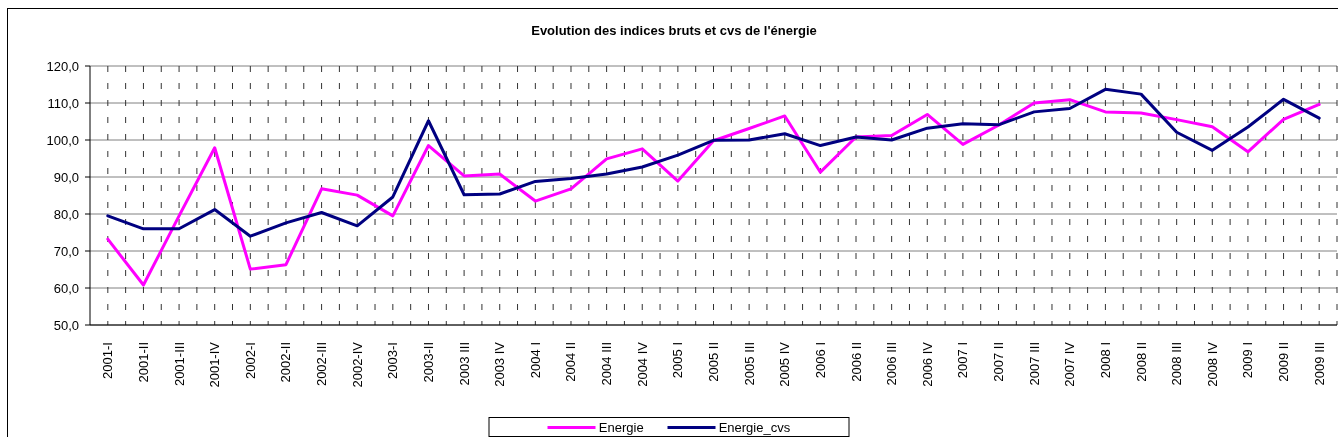  I want to click on x-tick-label: 2009 II, so click(1284, 362).